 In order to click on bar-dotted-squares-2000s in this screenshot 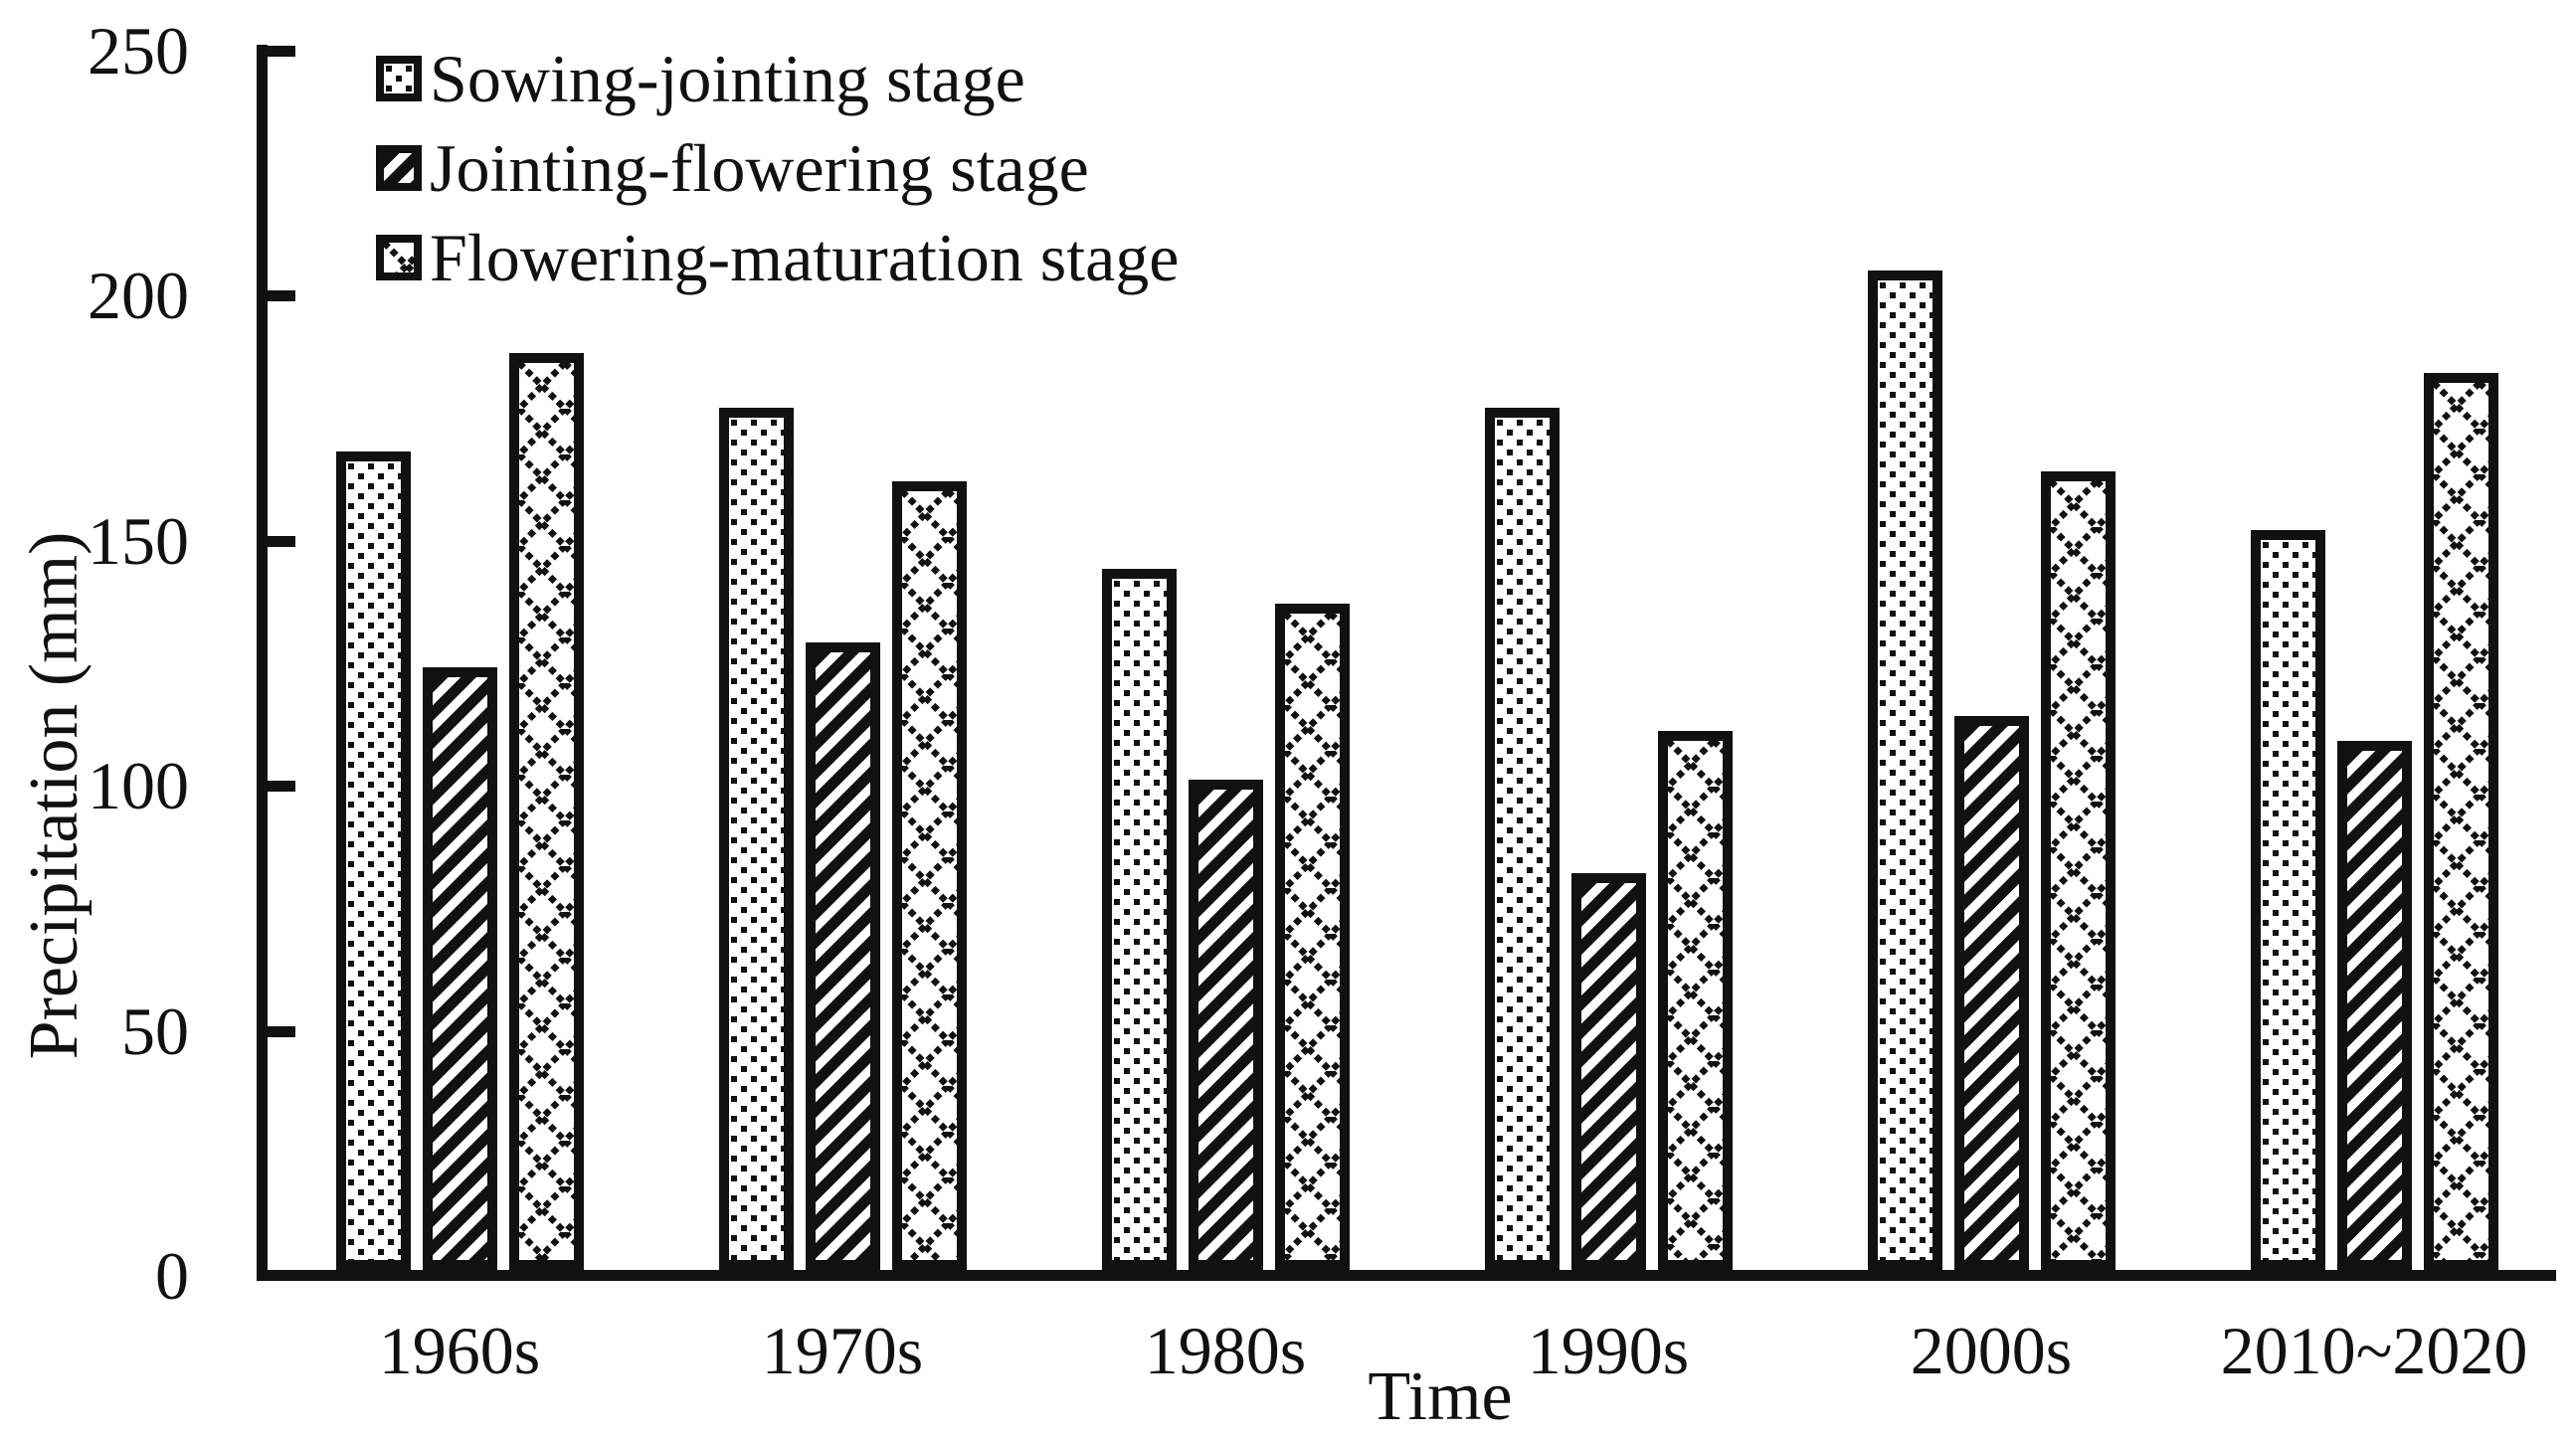, I will do `click(1905, 770)`.